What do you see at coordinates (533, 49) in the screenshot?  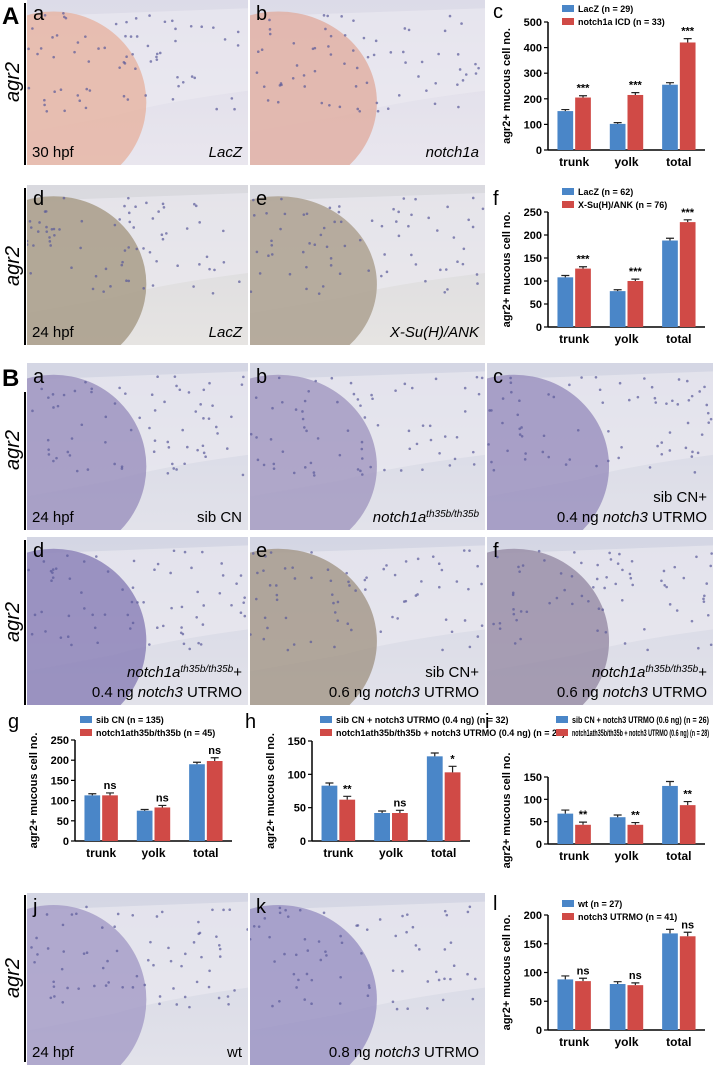 I see `y-tick-label: 400` at bounding box center [533, 49].